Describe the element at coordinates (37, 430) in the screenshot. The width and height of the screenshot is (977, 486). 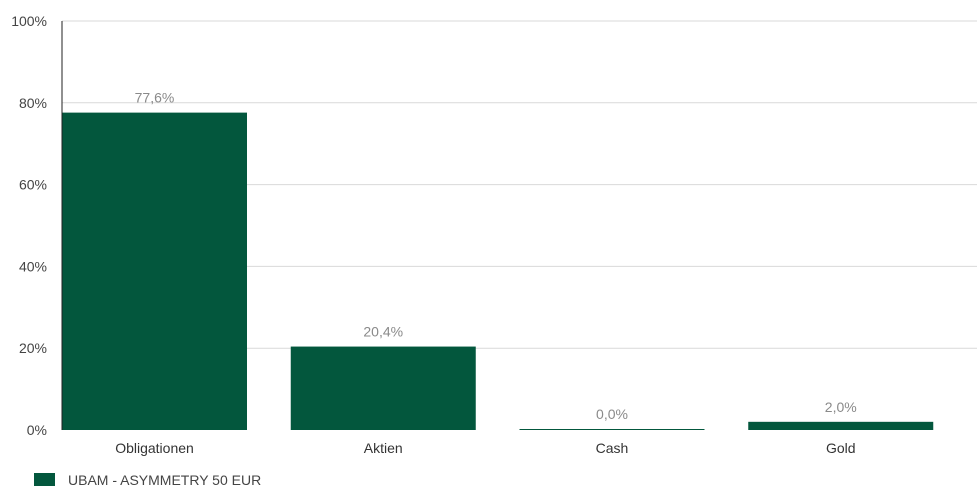
I see `y-tick-label: 0%` at that location.